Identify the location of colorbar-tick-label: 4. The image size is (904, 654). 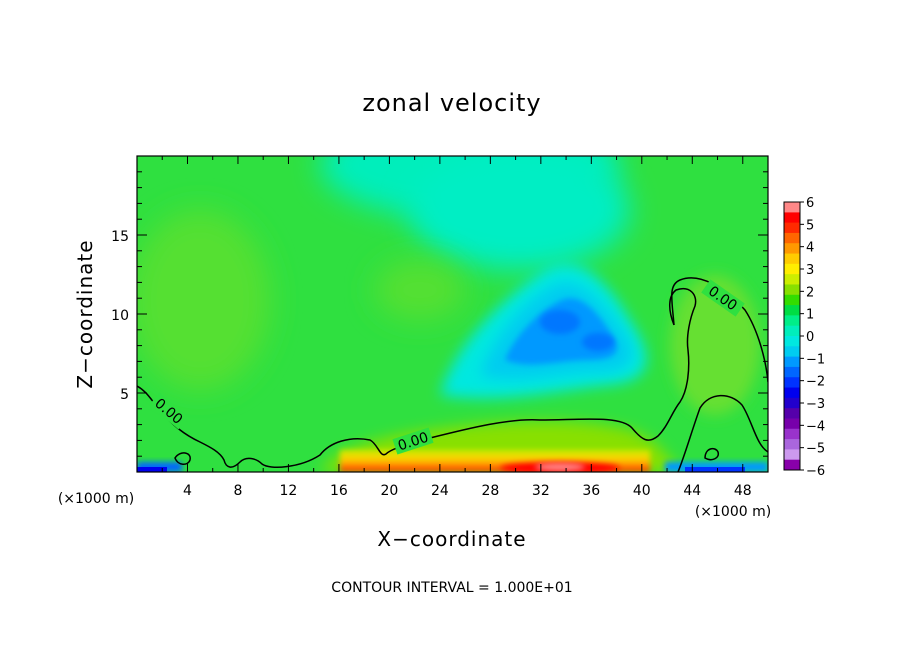
(810, 248).